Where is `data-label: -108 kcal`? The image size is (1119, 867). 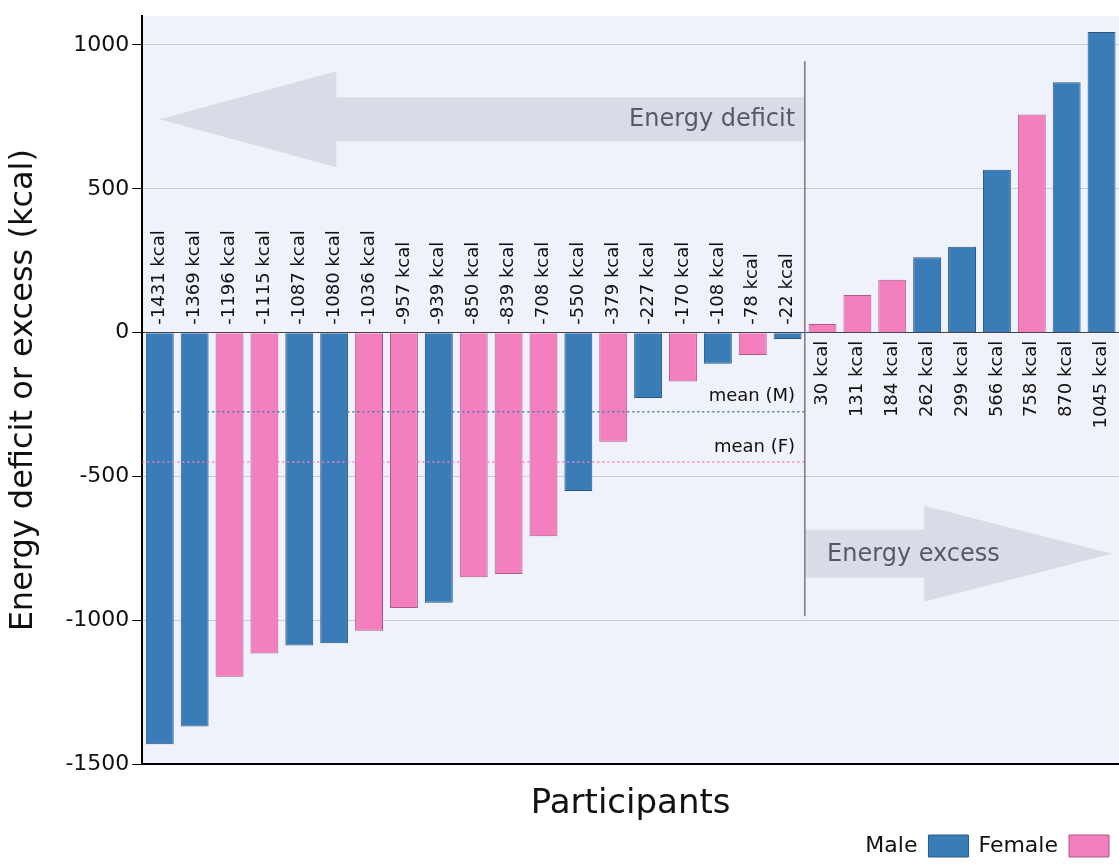 data-label: -108 kcal is located at coordinates (716, 283).